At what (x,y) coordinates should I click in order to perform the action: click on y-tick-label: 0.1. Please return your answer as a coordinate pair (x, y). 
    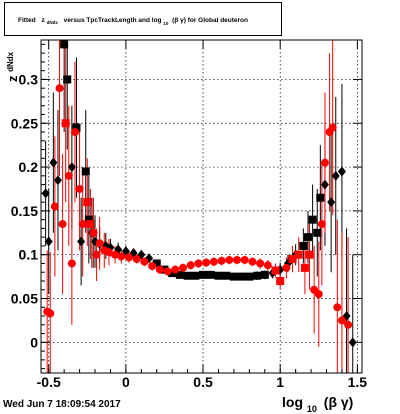
    Looking at the image, I should click on (29, 255).